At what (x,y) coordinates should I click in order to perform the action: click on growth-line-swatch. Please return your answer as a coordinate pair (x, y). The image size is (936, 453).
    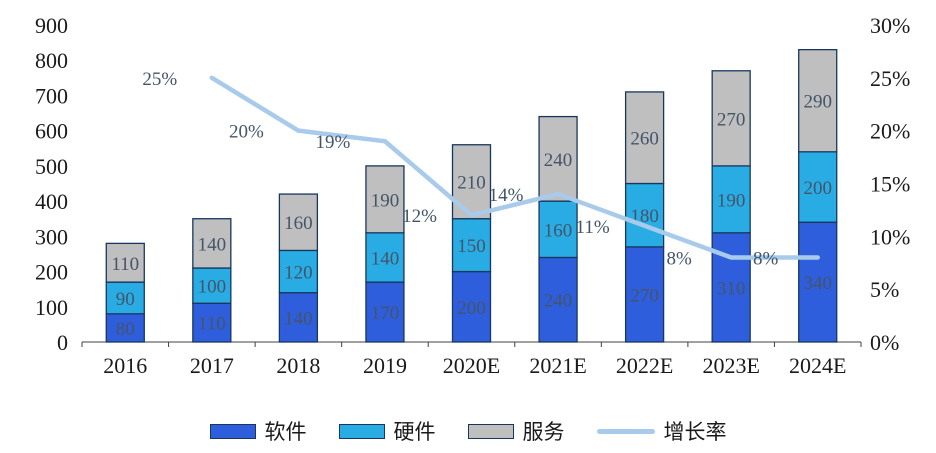
    Looking at the image, I should click on (625, 431).